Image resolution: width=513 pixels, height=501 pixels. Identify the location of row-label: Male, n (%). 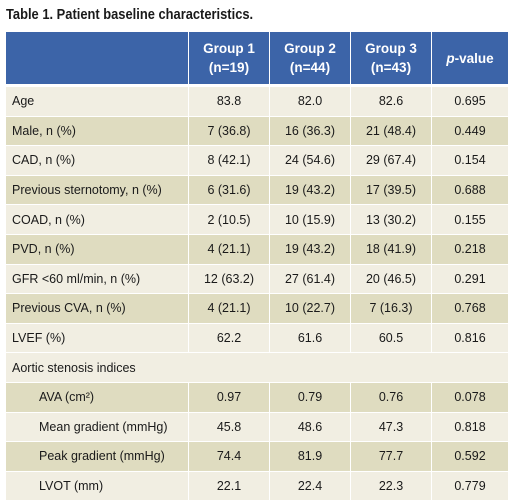
(97, 131).